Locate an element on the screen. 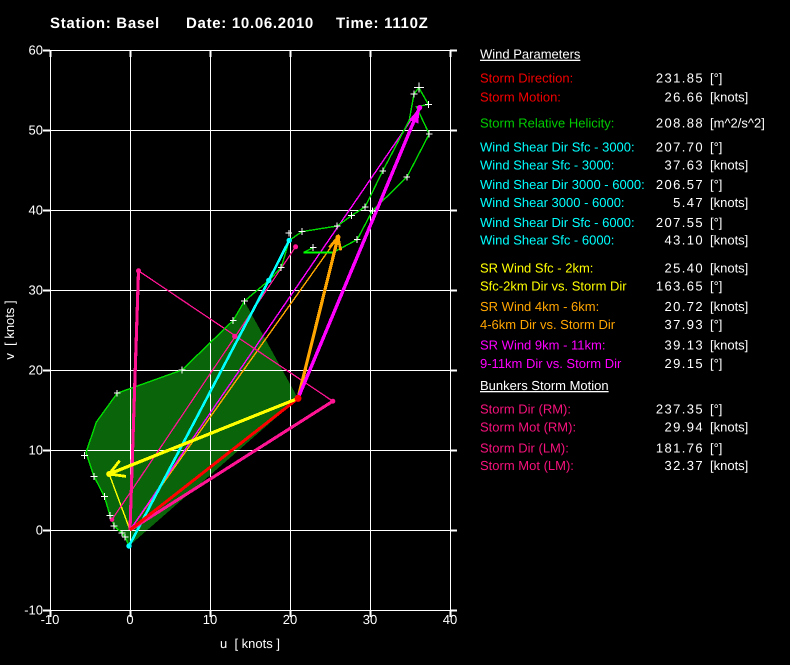  svg-text: 50 is located at coordinates (36, 130).